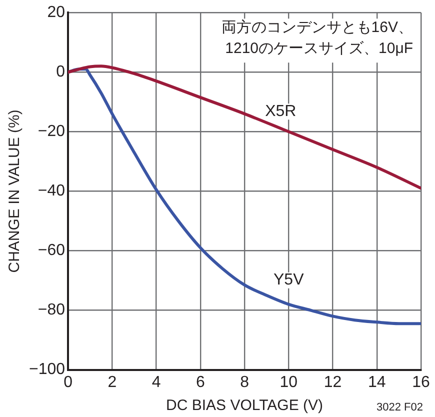 This screenshot has width=435, height=417. Describe the element at coordinates (15, 191) in the screenshot. I see `y-axis-title: CHANGE IN VALUE (%)` at that location.